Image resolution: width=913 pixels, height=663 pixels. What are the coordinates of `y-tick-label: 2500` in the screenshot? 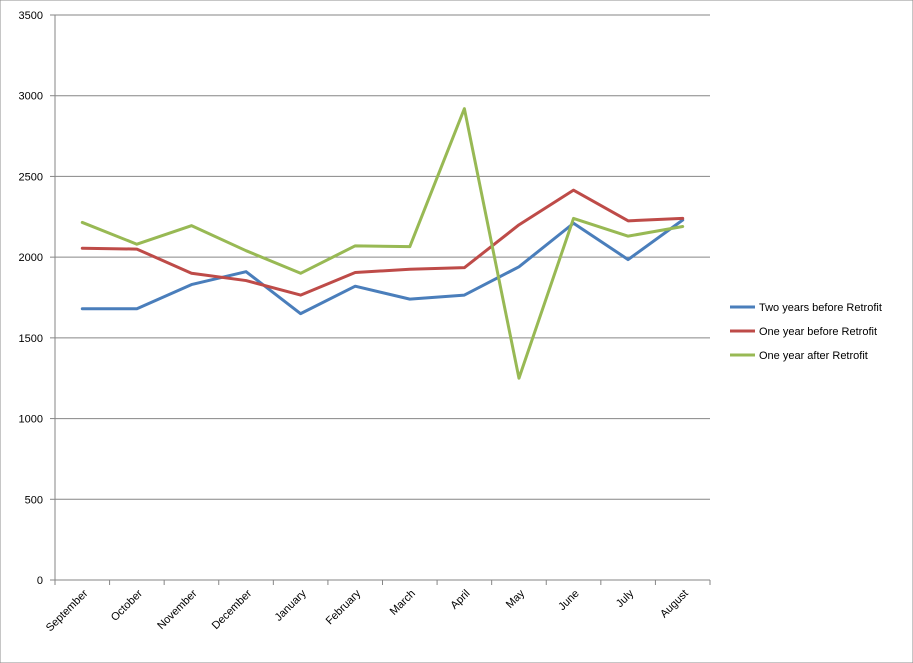 It's located at (31, 177).